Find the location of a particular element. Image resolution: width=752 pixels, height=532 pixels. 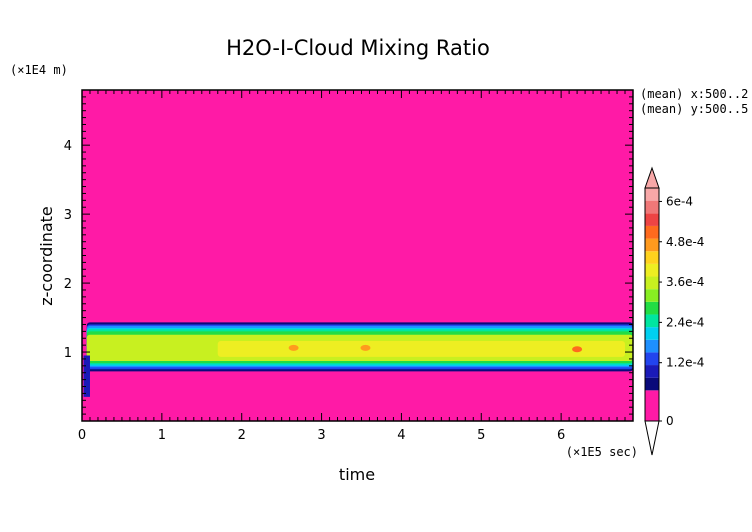

colorbar-tick-label: 3.6e-4 is located at coordinates (685, 282).